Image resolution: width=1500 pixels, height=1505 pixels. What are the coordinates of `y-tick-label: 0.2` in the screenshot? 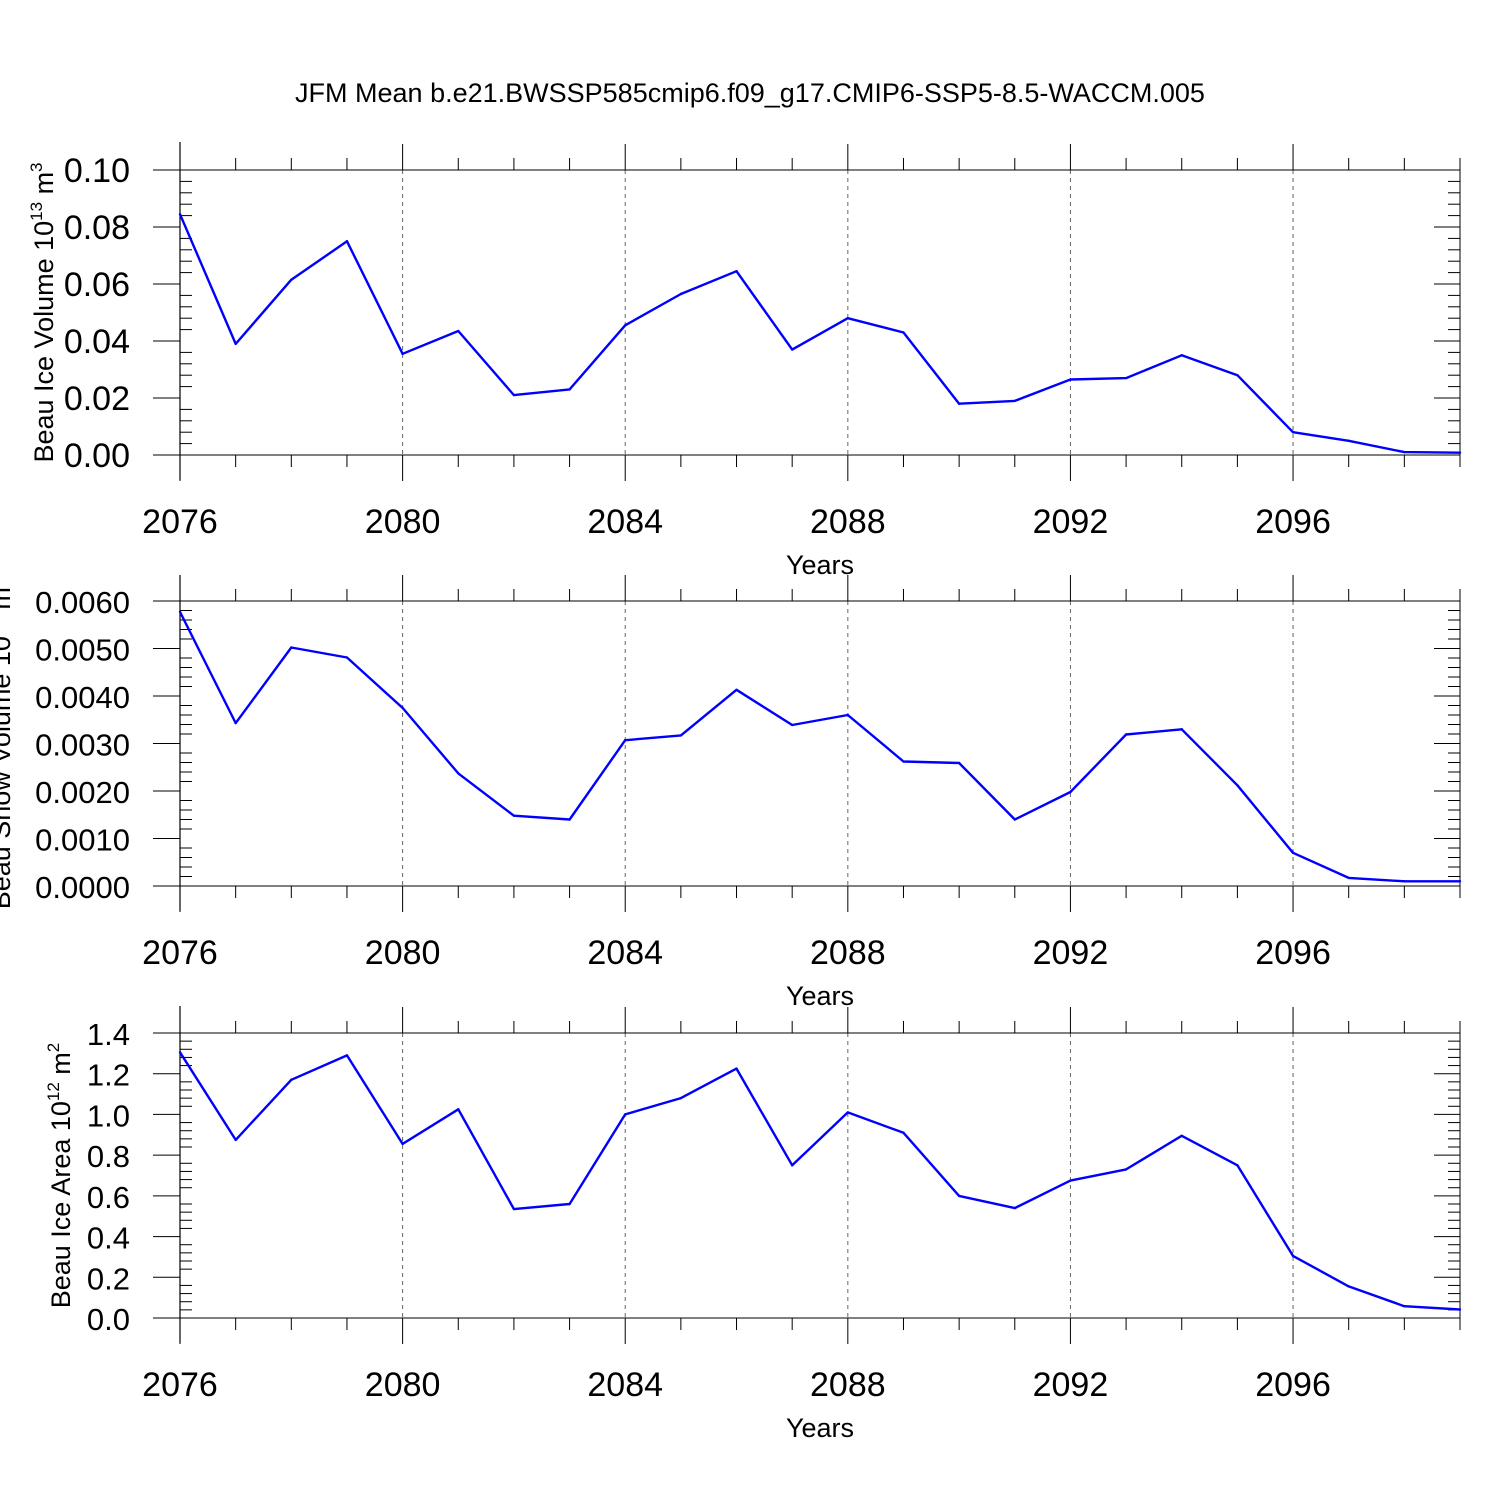 It's located at (108, 1278).